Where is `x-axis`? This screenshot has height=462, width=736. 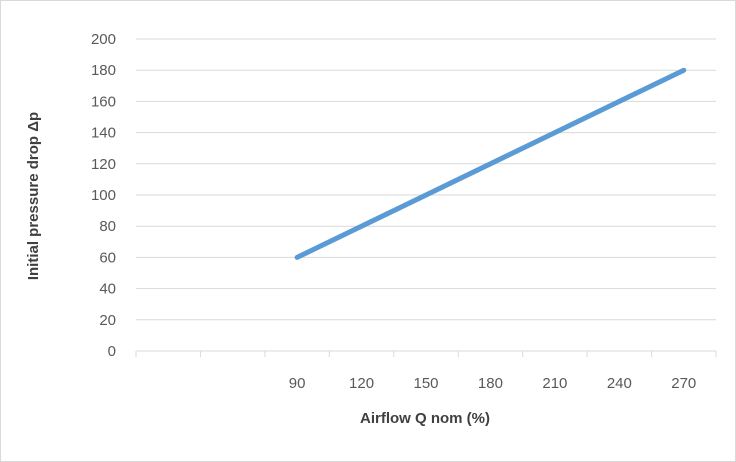
x-axis is located at coordinates (426, 353).